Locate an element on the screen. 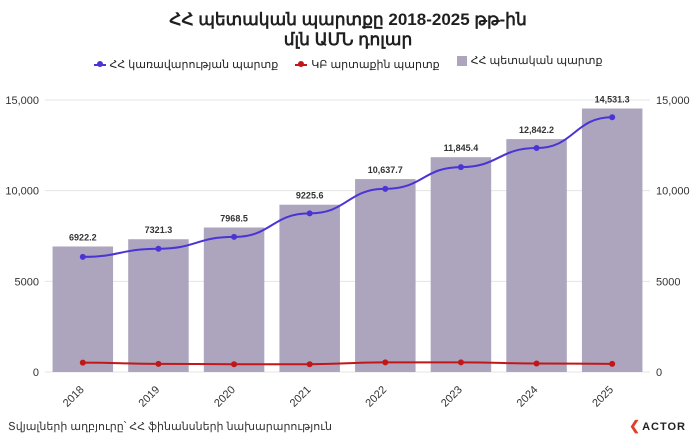 Image resolution: width=696 pixels, height=444 pixels. y-tick-label-right: 10,000 is located at coordinates (673, 192).